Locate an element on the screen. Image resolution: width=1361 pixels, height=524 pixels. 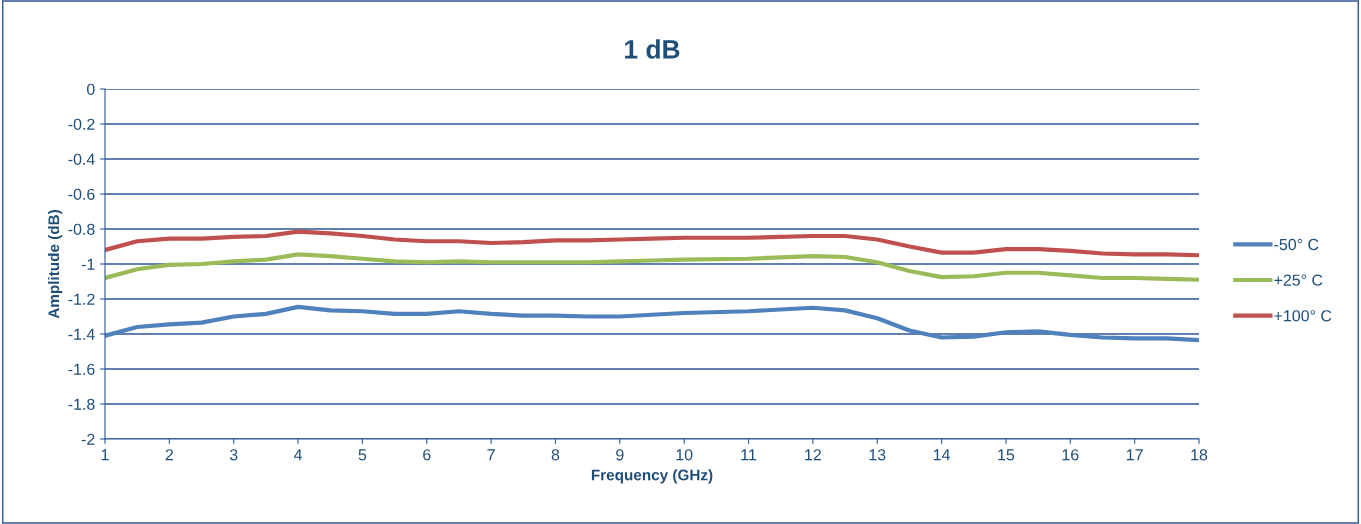
legend-label: +100° C is located at coordinates (1303, 316).